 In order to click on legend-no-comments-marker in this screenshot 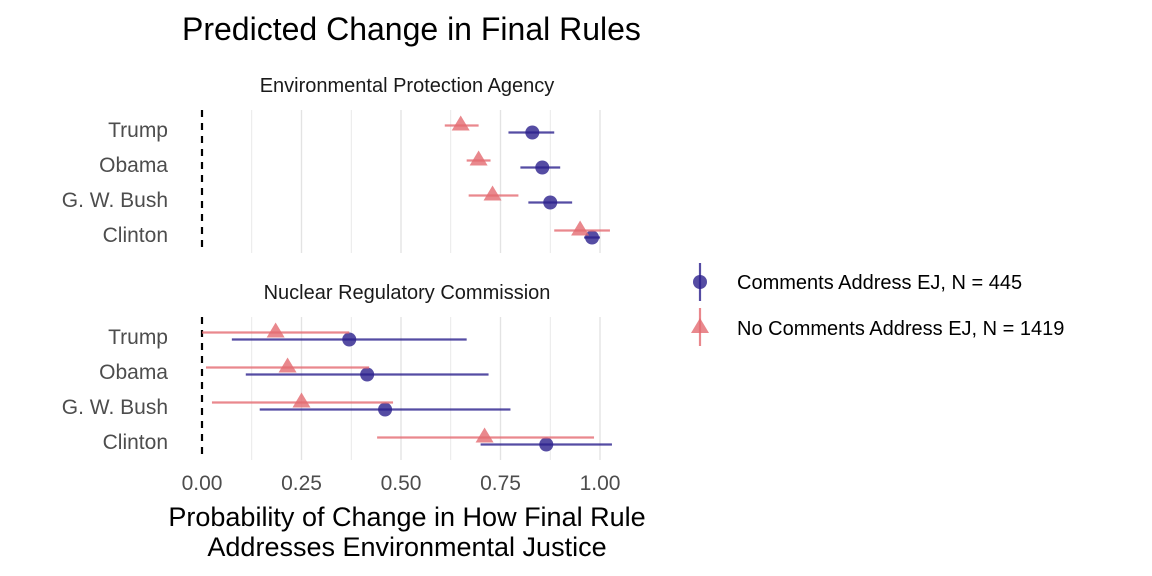, I will do `click(700, 325)`.